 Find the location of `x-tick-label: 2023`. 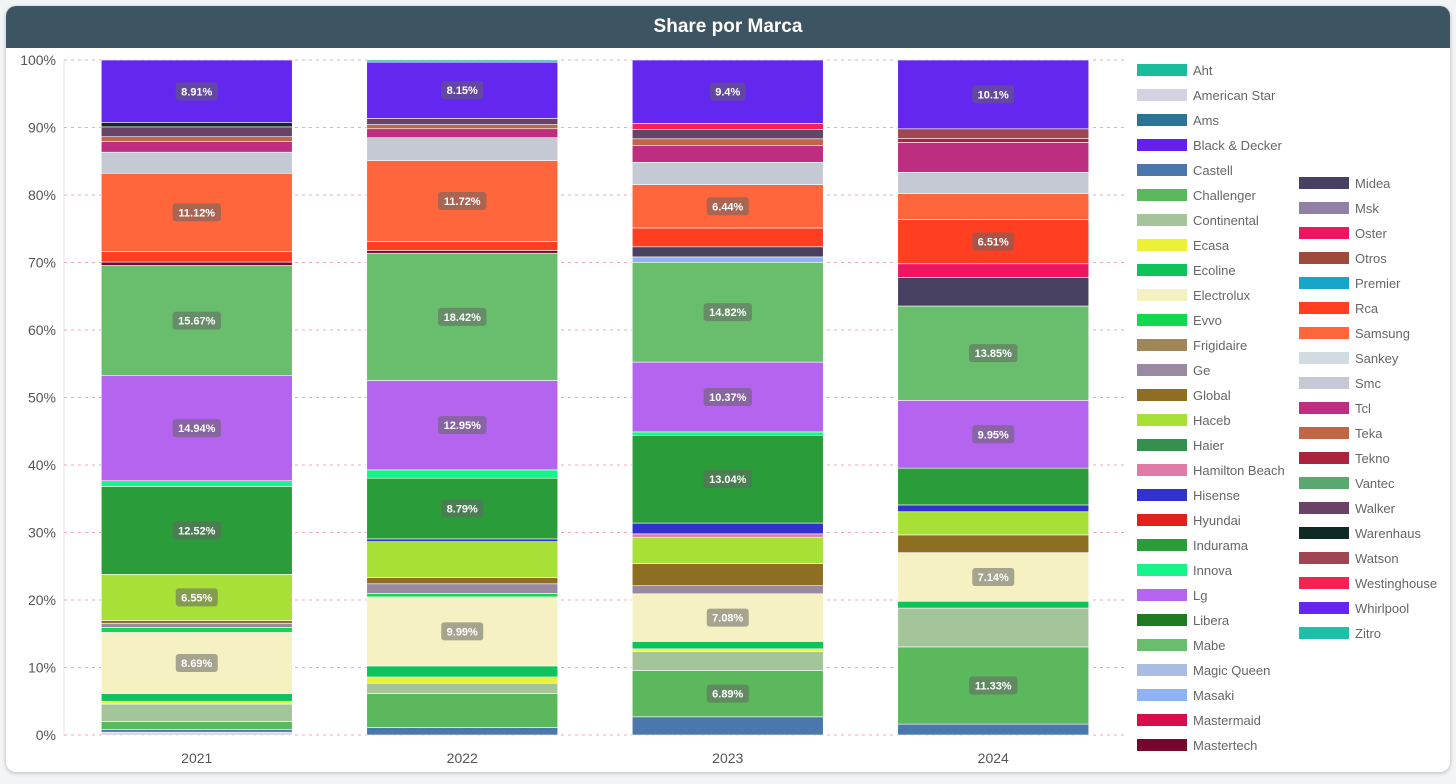

x-tick-label: 2023 is located at coordinates (727, 758).